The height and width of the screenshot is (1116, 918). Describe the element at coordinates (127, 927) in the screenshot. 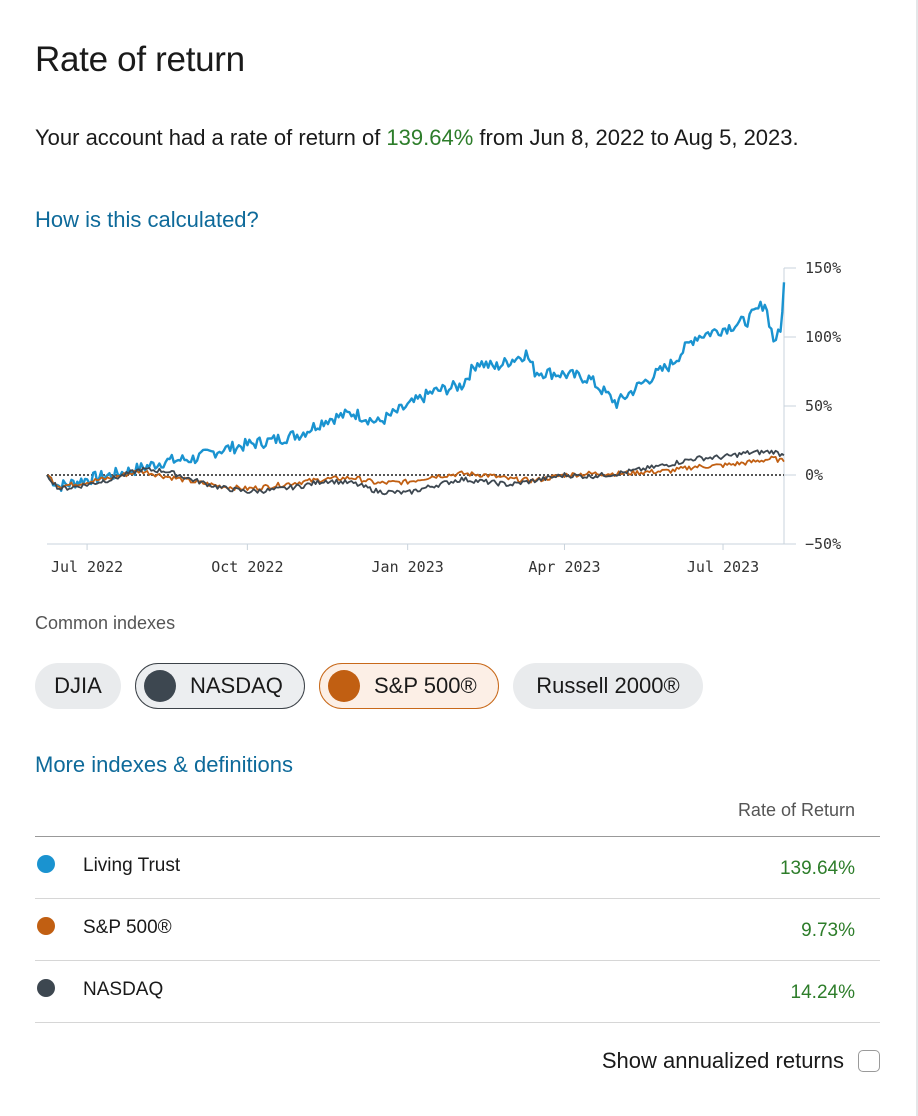

I see `row-name: S&P 500®` at that location.